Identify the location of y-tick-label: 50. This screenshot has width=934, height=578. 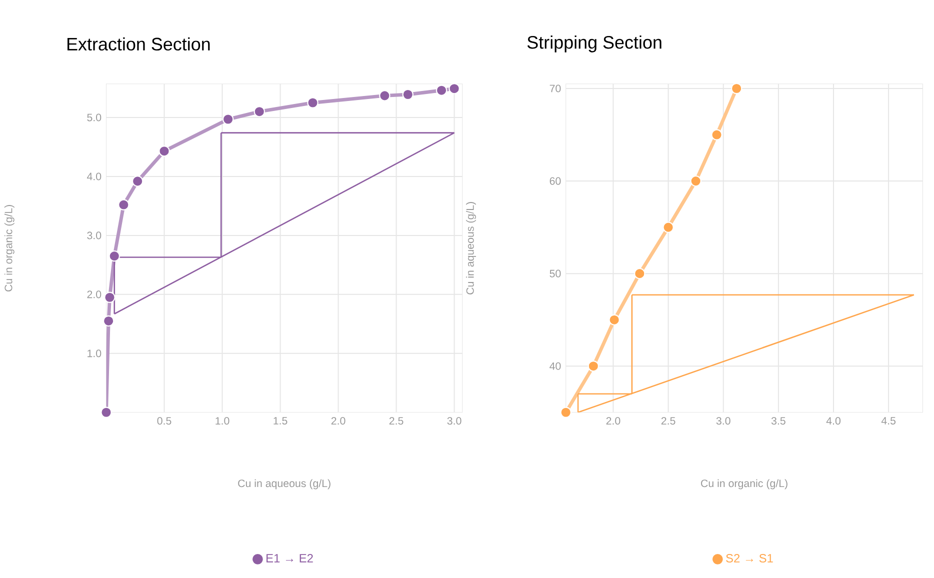
(555, 274).